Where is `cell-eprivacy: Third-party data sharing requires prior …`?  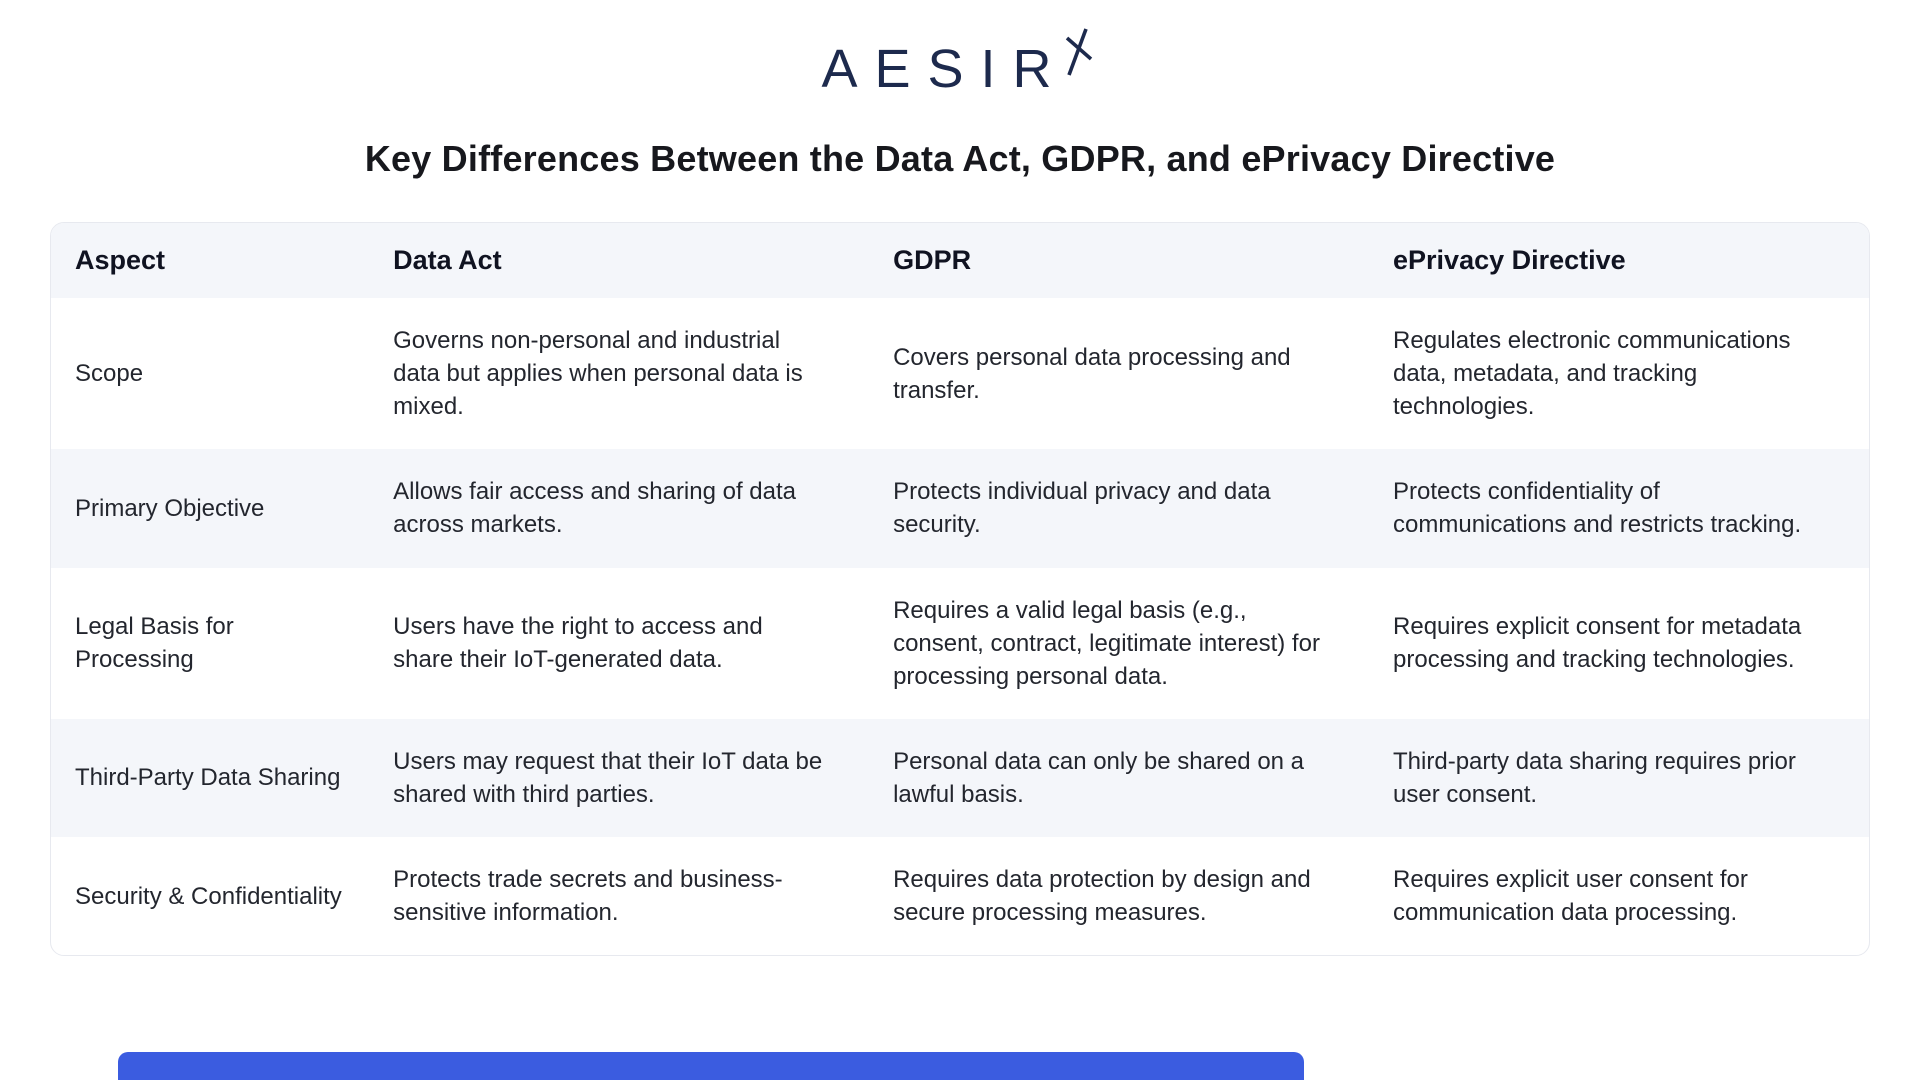
cell-eprivacy: Third-party data sharing requires prior … is located at coordinates (1594, 777).